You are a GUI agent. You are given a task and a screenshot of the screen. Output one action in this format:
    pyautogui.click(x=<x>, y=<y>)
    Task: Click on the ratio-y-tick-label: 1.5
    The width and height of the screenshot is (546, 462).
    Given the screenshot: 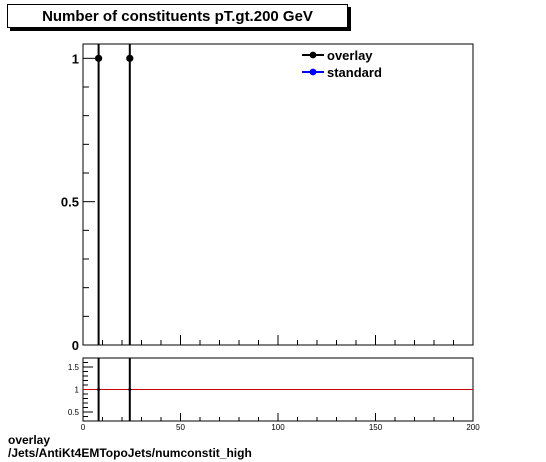 What is the action you would take?
    pyautogui.click(x=74, y=367)
    